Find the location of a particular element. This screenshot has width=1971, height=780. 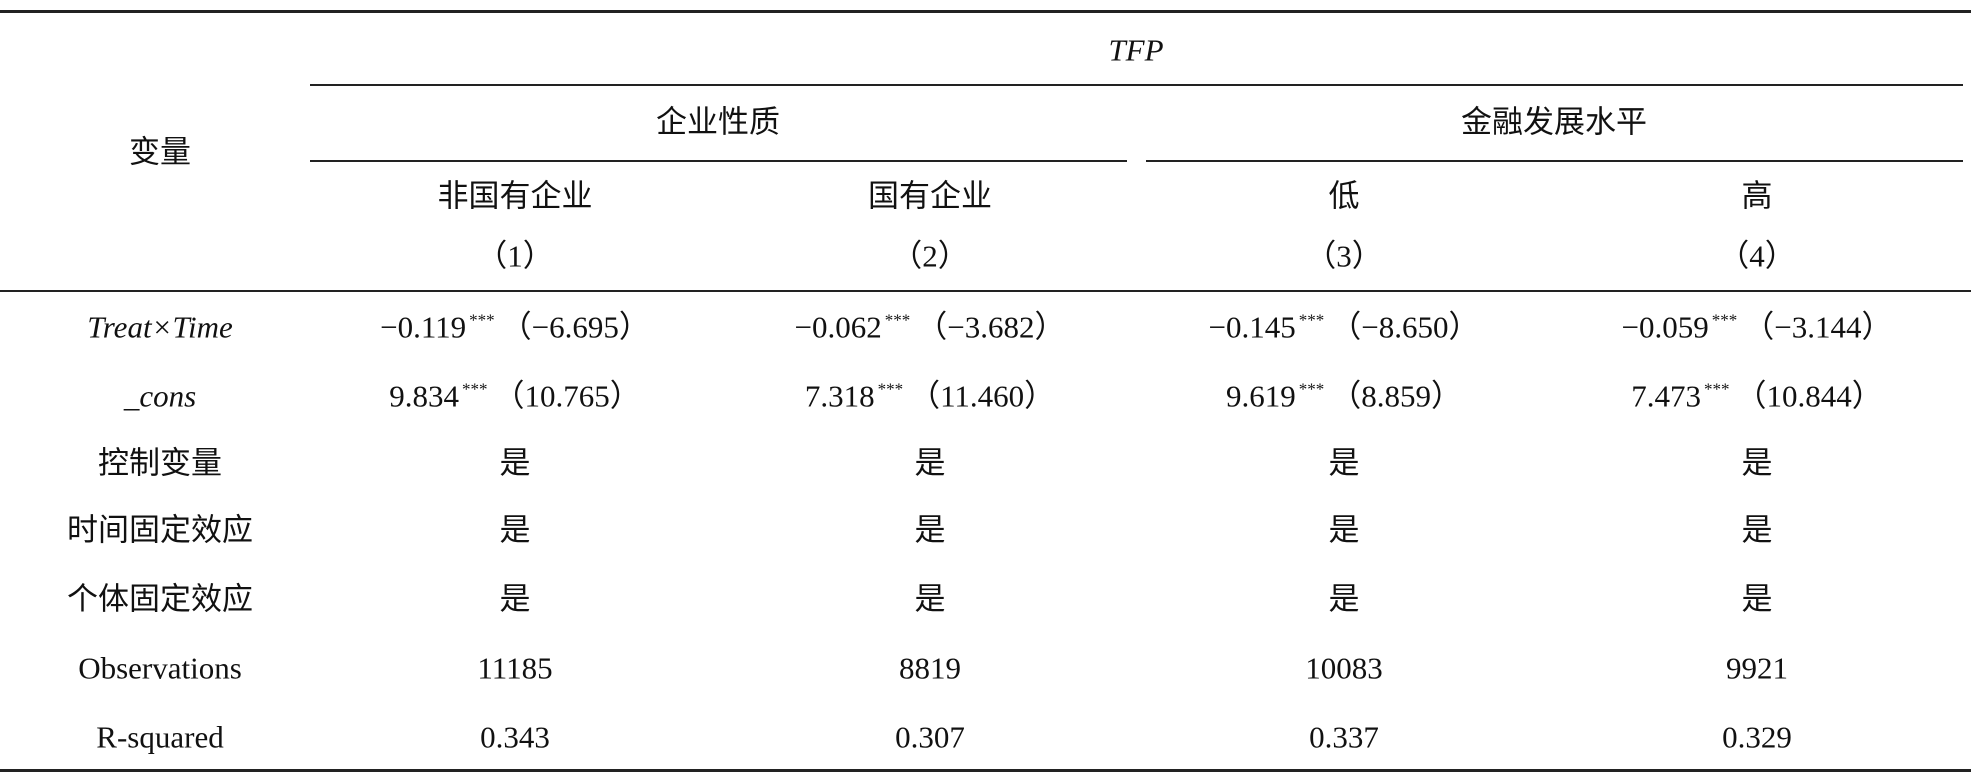

cell: 11185 is located at coordinates (515, 668).